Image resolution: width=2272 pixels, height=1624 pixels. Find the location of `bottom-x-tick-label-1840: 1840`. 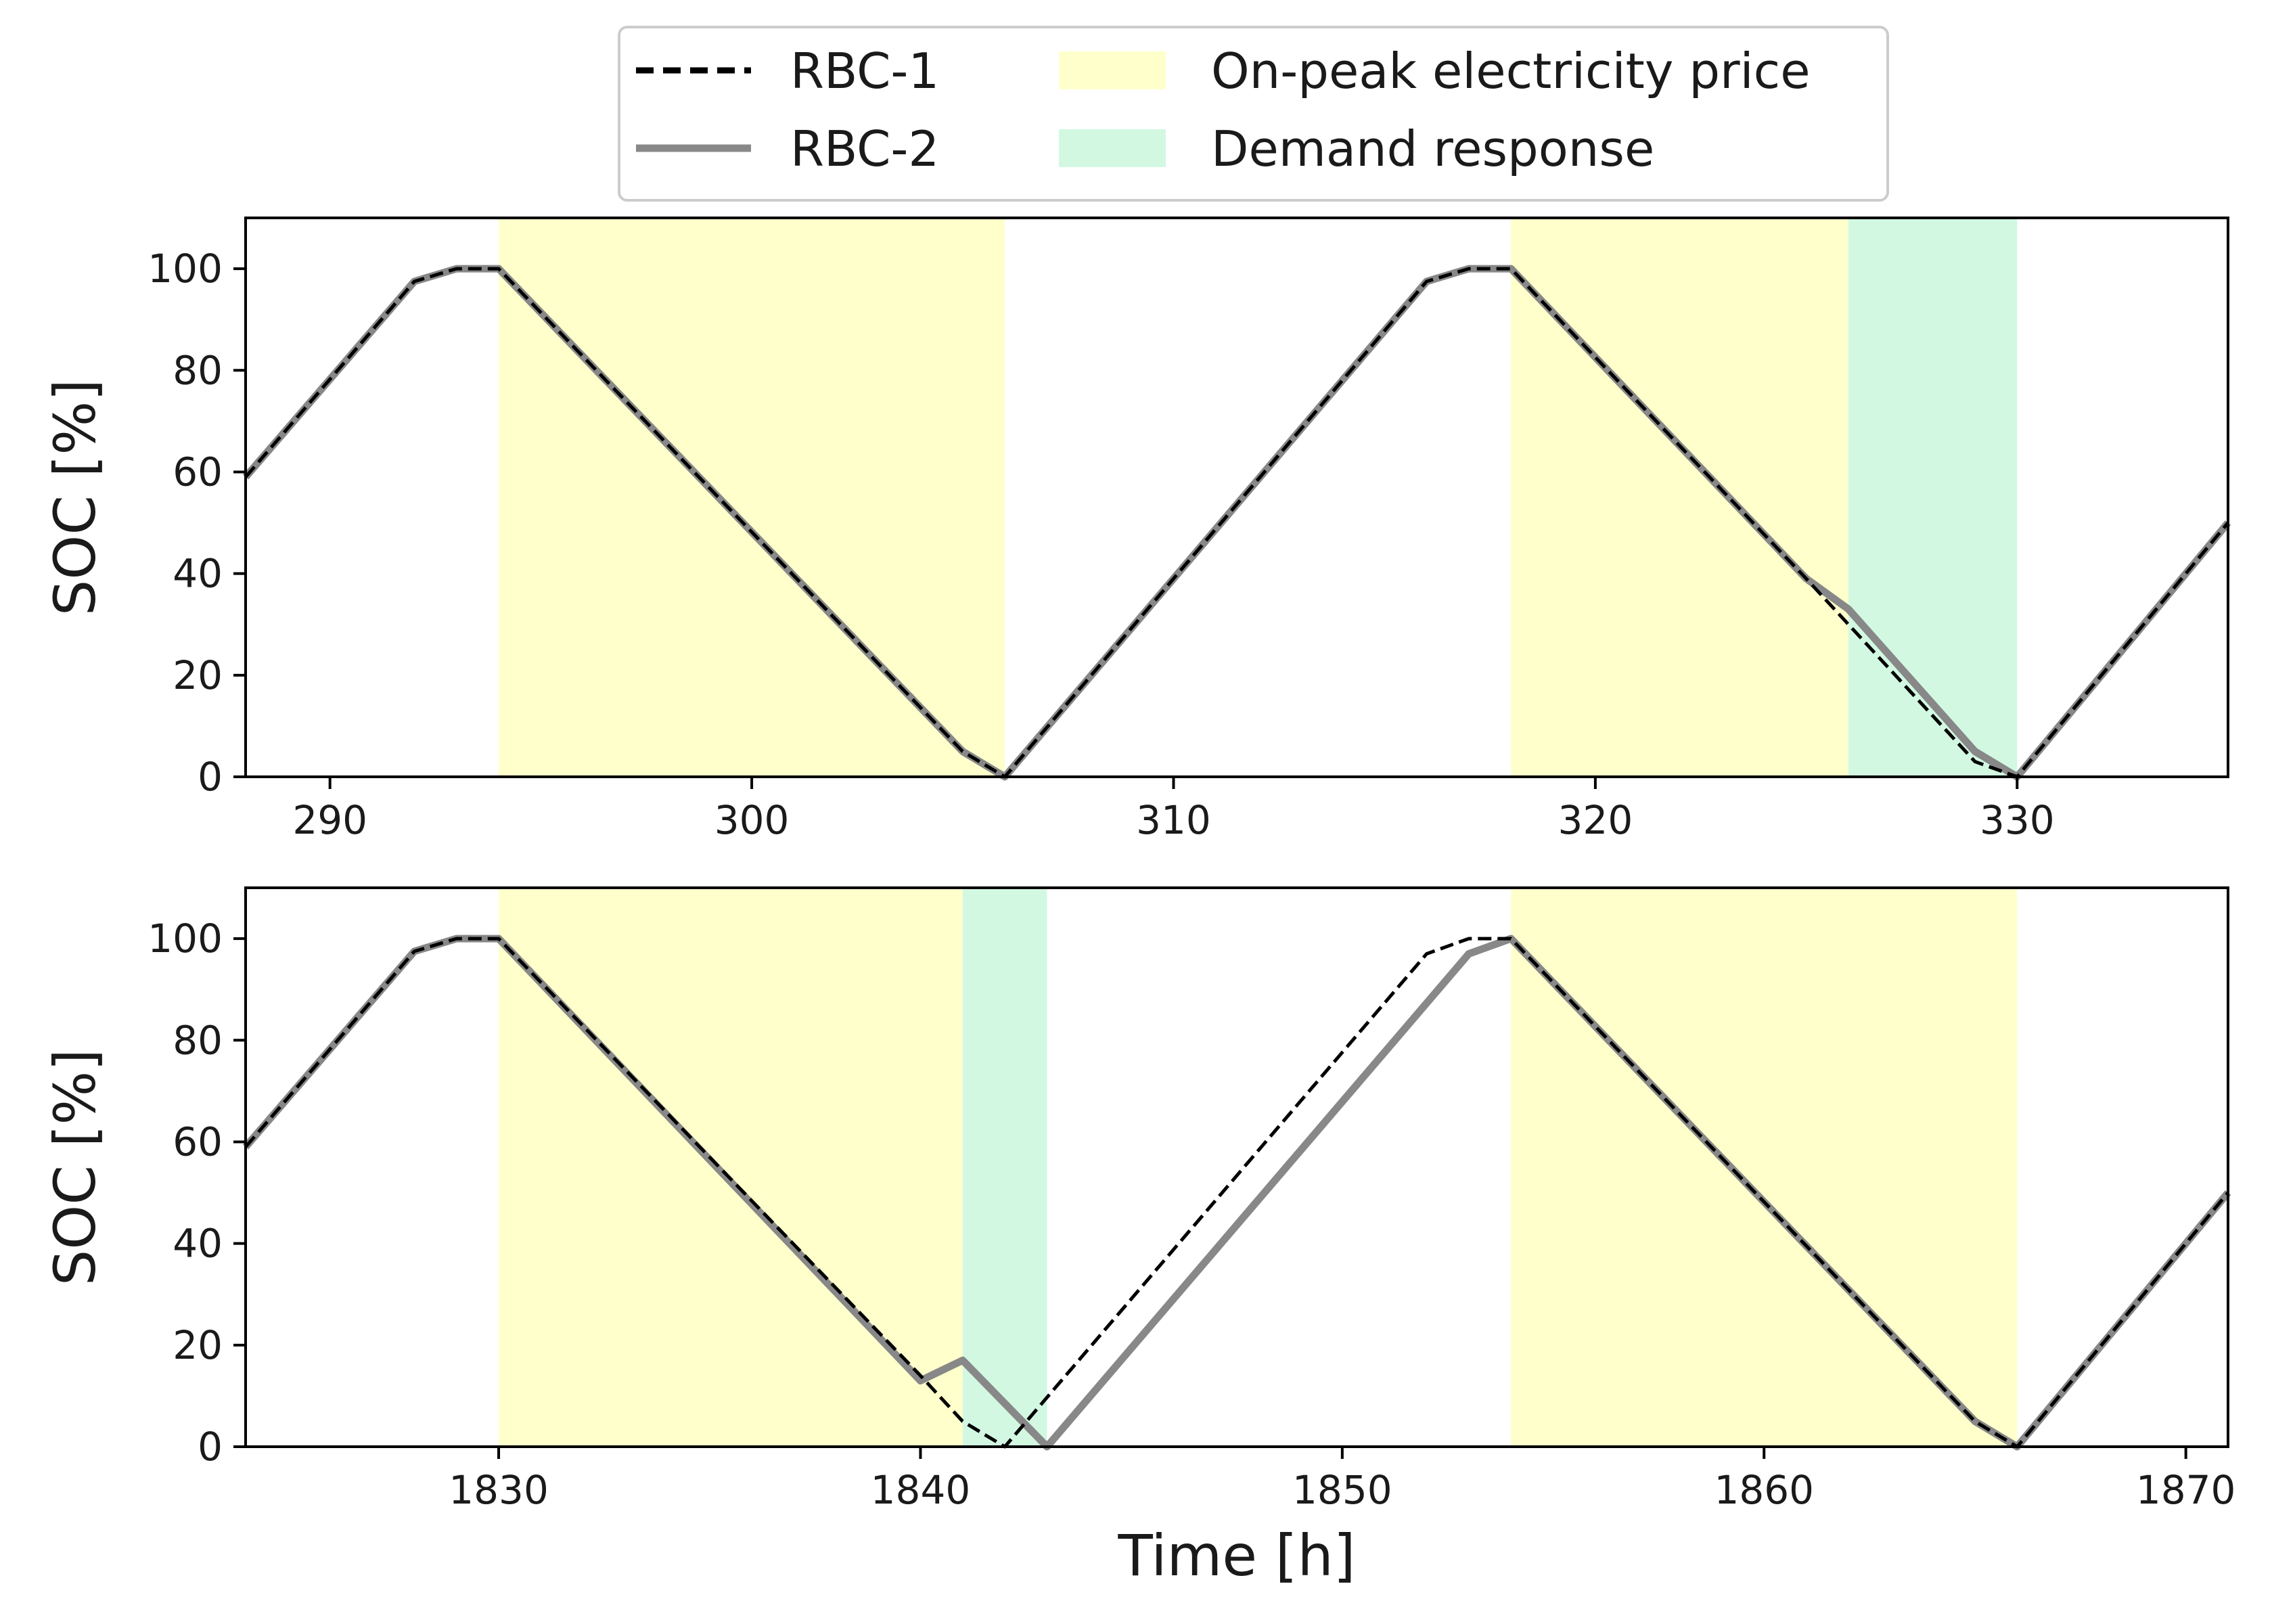

bottom-x-tick-label-1840: 1840 is located at coordinates (921, 1490).